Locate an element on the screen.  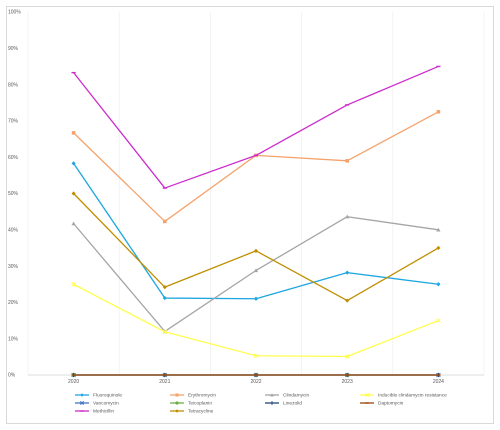
y-tick-label: 70% is located at coordinates (13, 122).